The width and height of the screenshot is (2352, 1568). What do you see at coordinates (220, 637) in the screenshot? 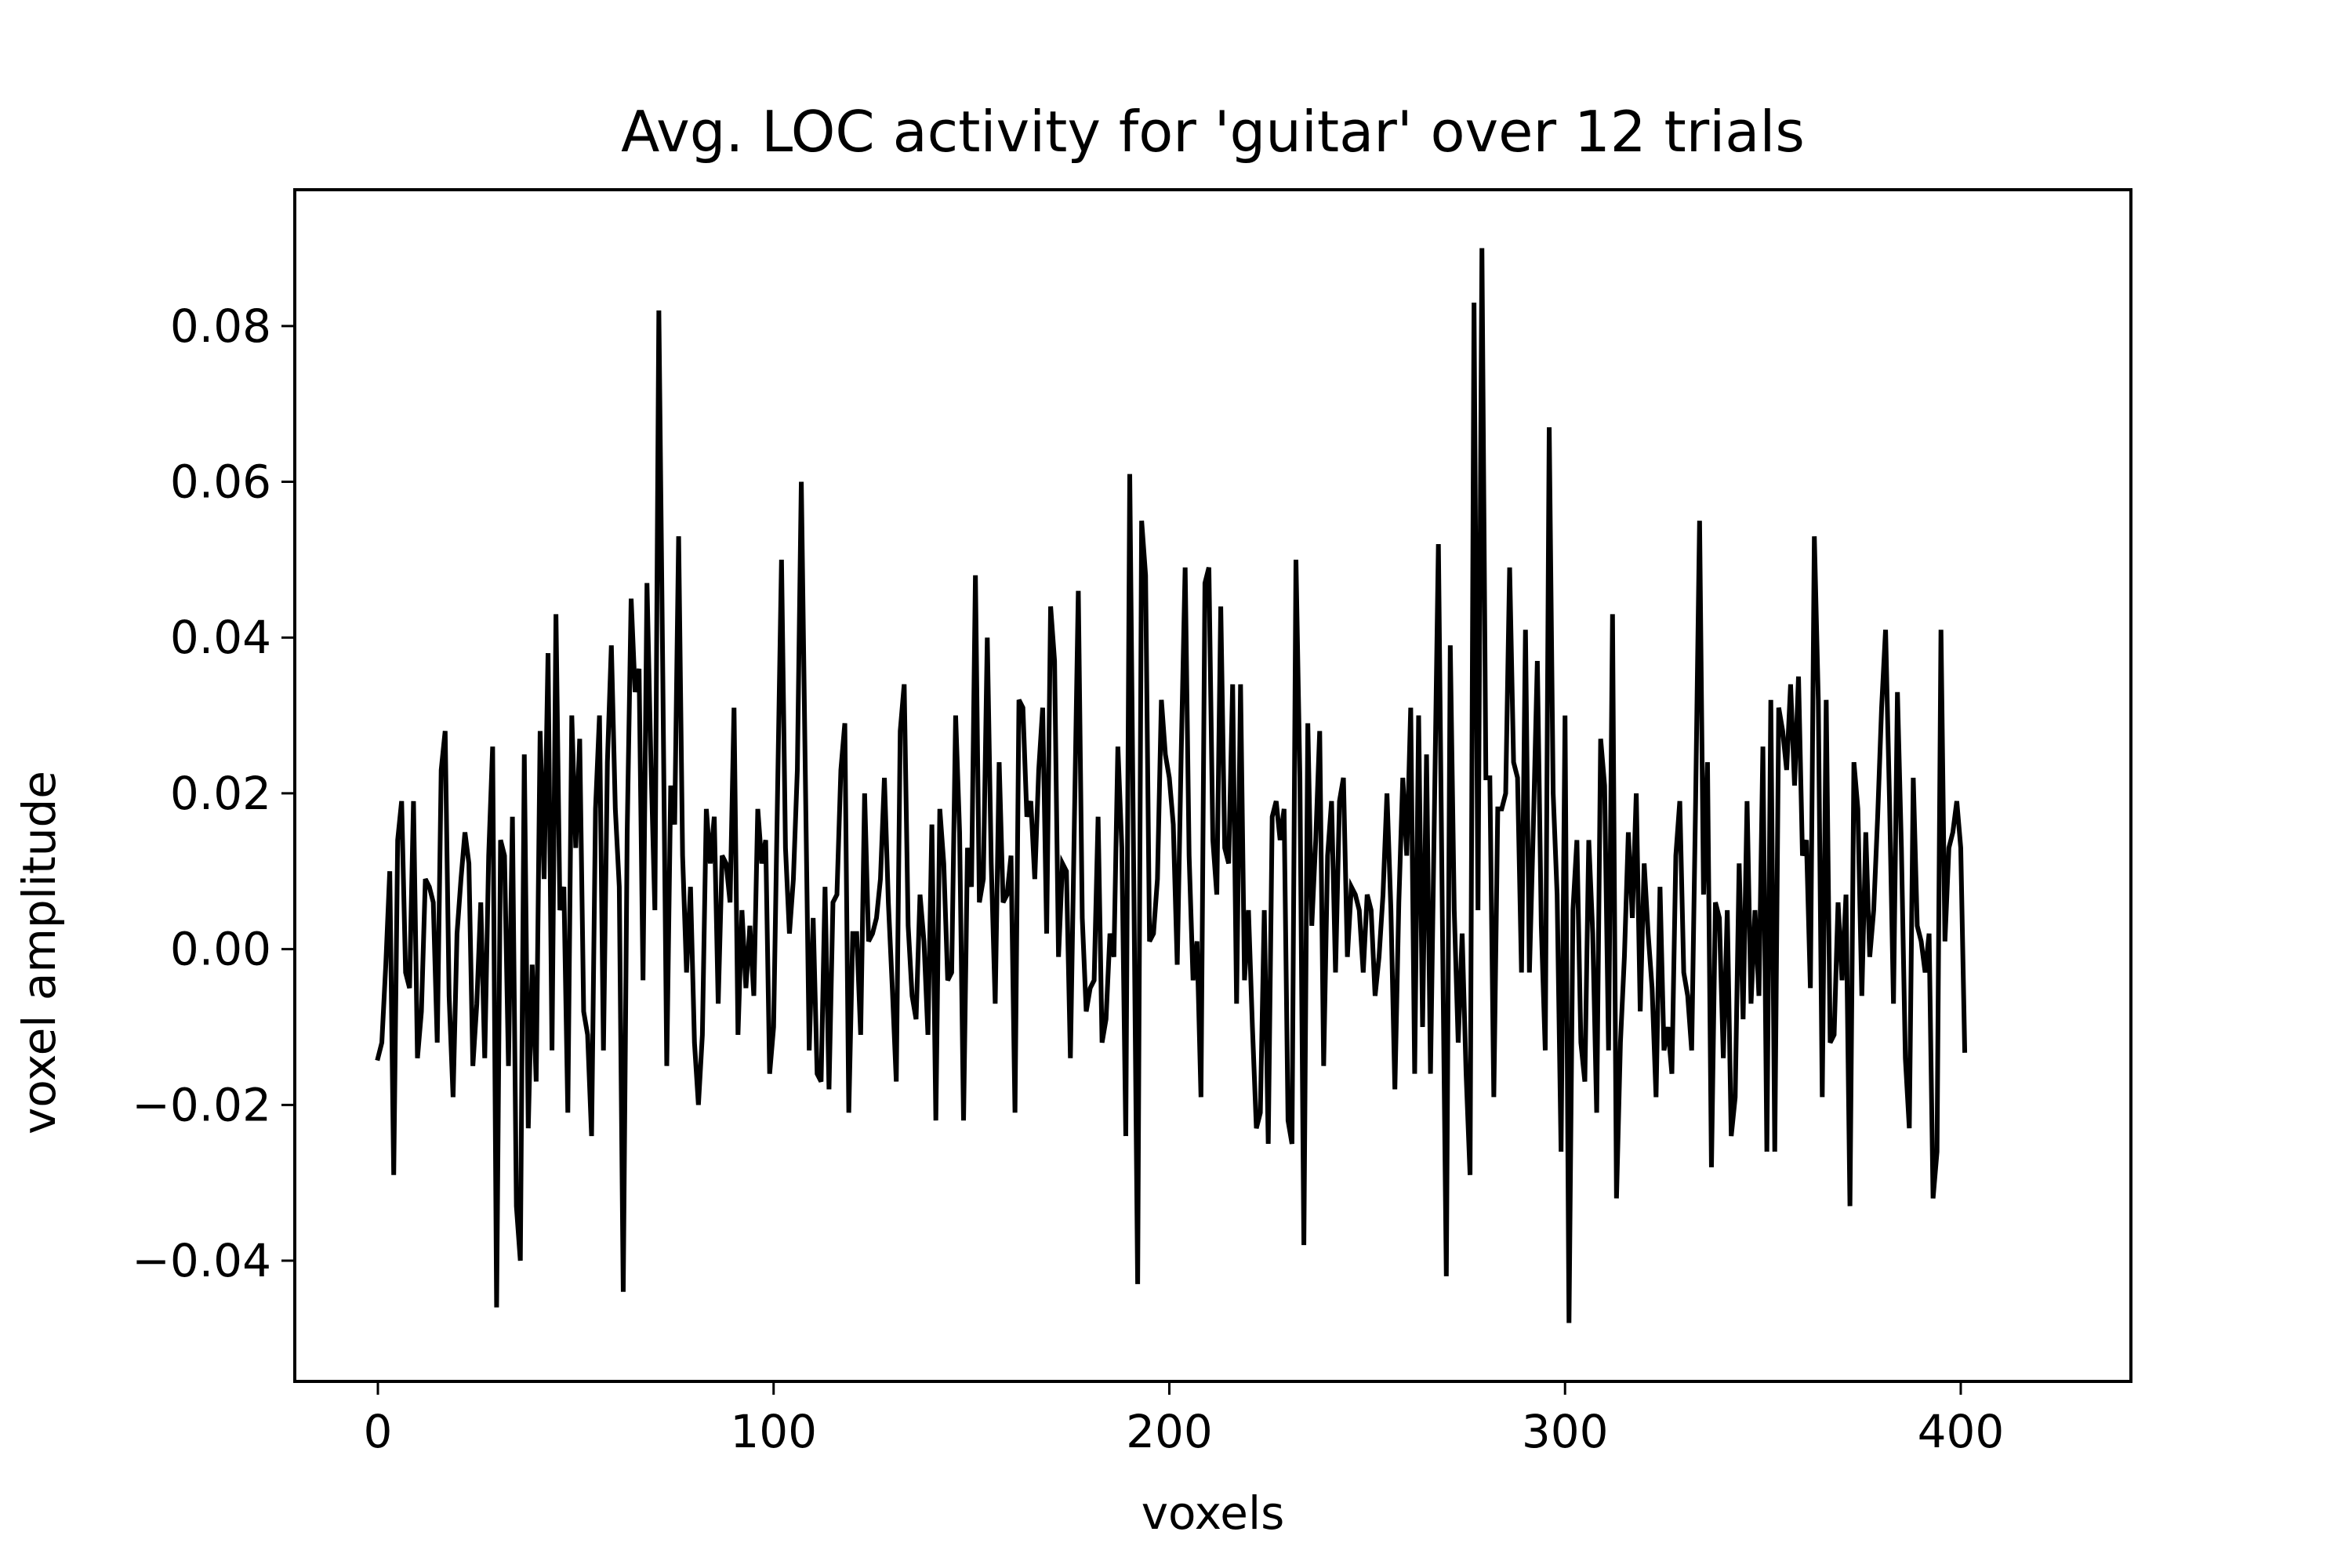
I see `y-tick-label: 0.04` at bounding box center [220, 637].